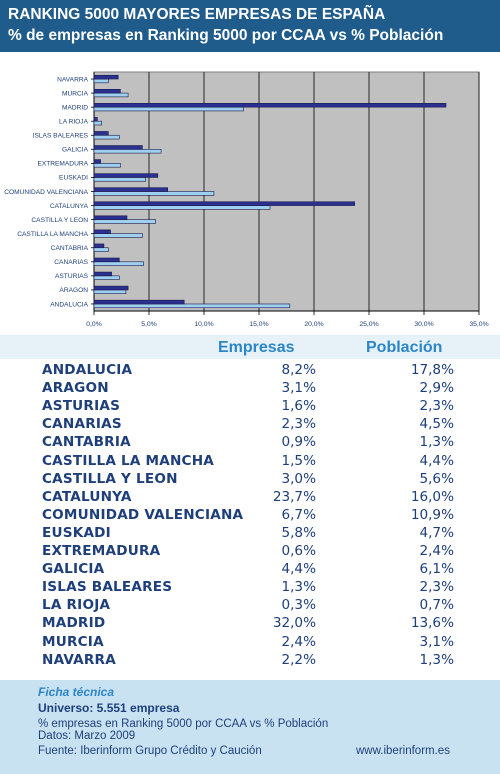 This screenshot has width=500, height=774. What do you see at coordinates (71, 262) in the screenshot?
I see `y-category-label: CANARIAS` at bounding box center [71, 262].